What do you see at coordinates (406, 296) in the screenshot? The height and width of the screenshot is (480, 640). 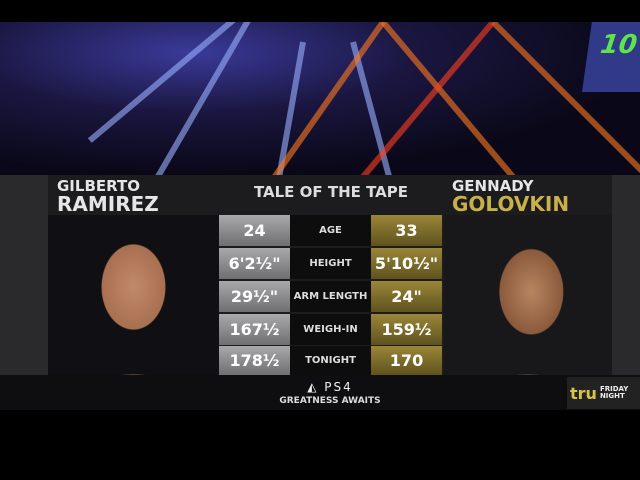 I see `right-arm-length: 24"` at bounding box center [406, 296].